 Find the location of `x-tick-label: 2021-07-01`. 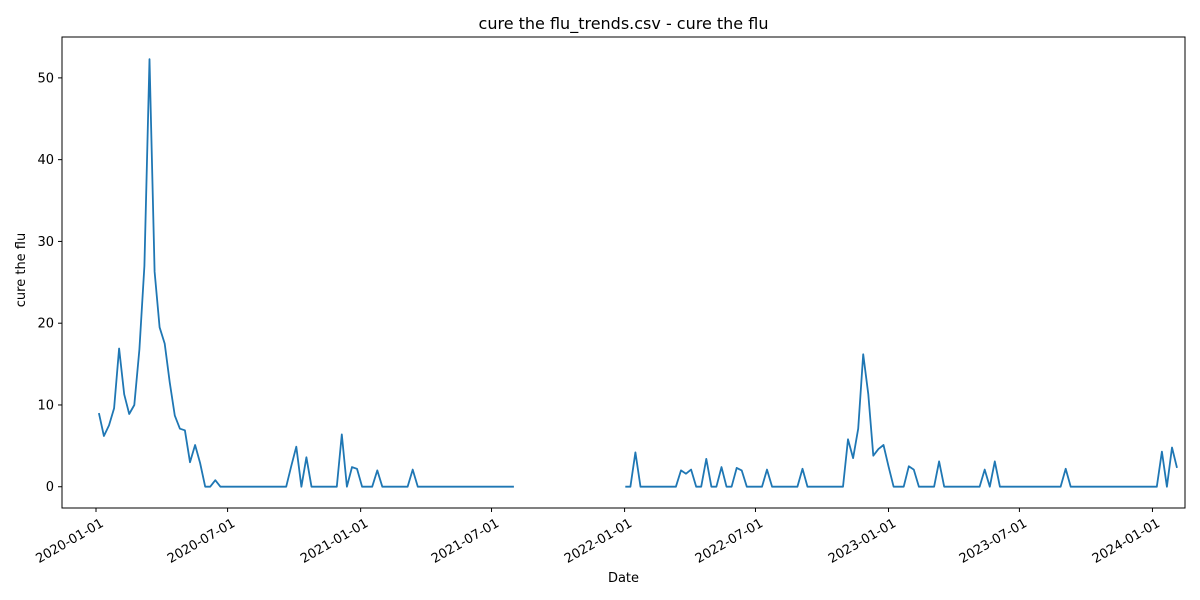

x-tick-label: 2021-07-01 is located at coordinates (465, 541).